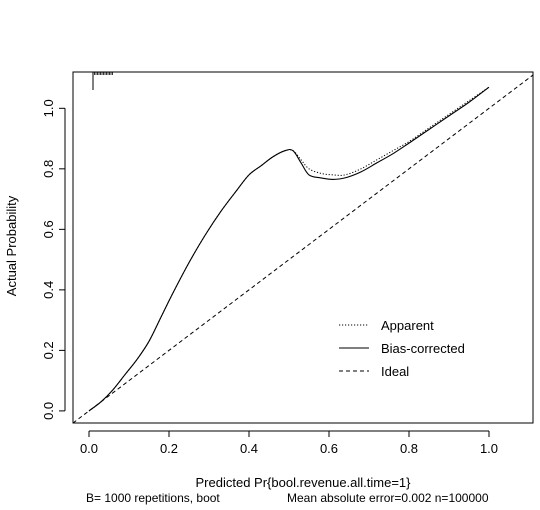 This screenshot has height=510, width=540. What do you see at coordinates (489, 448) in the screenshot?
I see `x-tick-label: 1.0` at bounding box center [489, 448].